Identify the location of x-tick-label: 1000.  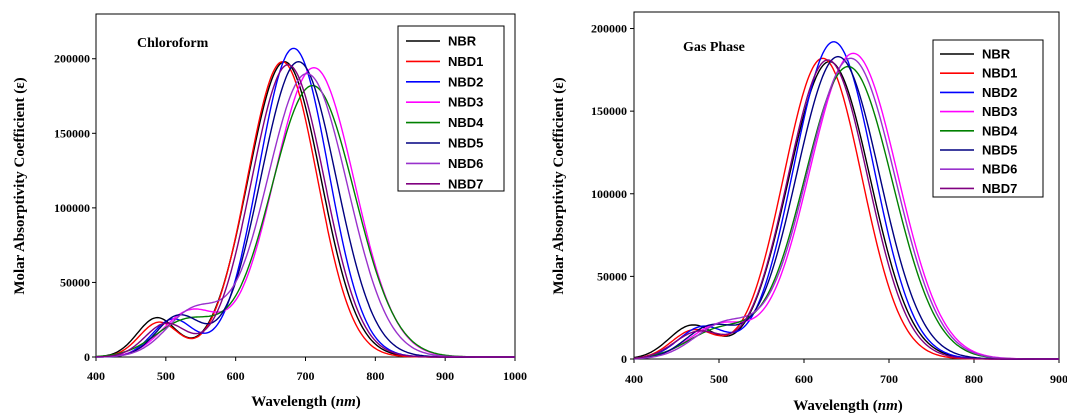
(515, 376).